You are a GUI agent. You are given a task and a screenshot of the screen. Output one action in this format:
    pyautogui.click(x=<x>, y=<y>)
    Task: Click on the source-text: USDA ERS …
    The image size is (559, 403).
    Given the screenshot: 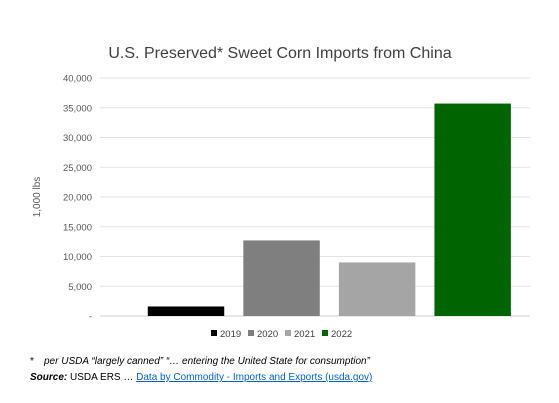 What is the action you would take?
    pyautogui.click(x=102, y=377)
    